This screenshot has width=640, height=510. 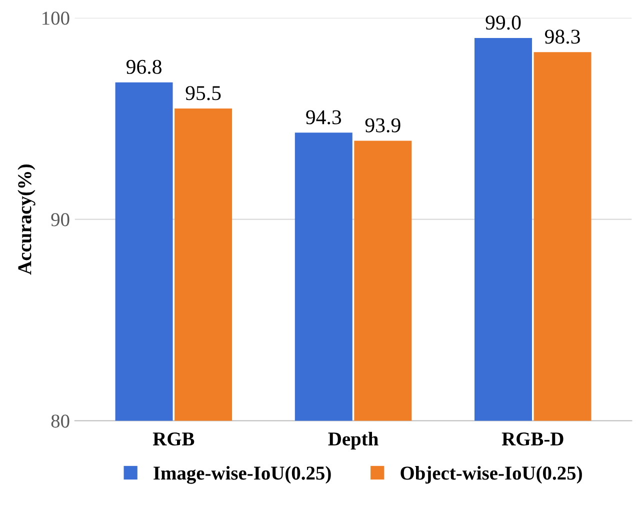 What do you see at coordinates (324, 117) in the screenshot?
I see `data-label: 94.3` at bounding box center [324, 117].